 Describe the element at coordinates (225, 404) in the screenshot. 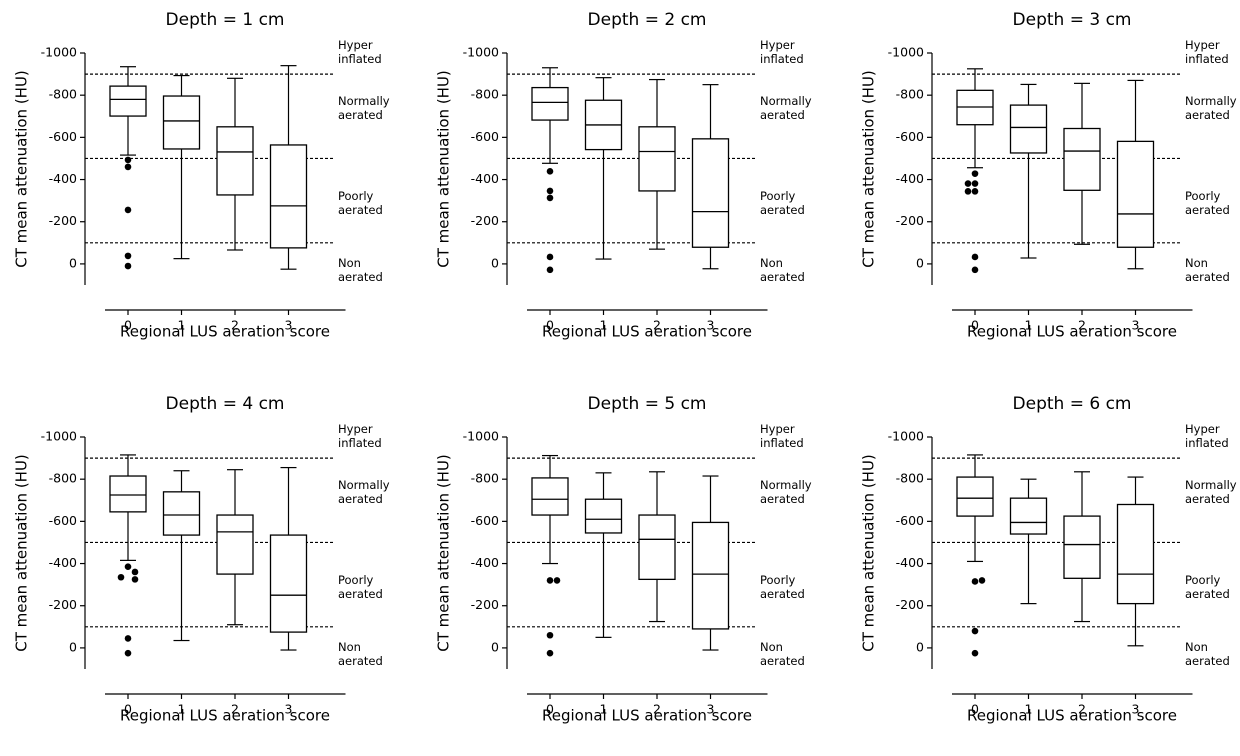

I see `chart-title: Depth = 4 cm` at that location.